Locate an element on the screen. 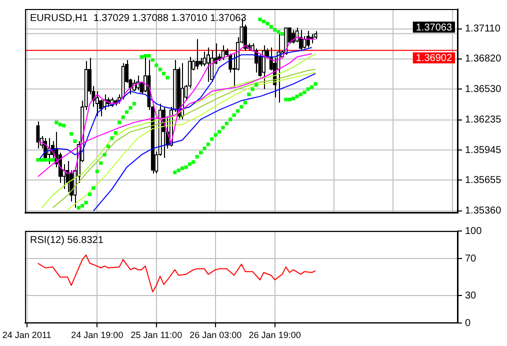  x-tick-label: 25 Jan 11:00 is located at coordinates (156, 335).